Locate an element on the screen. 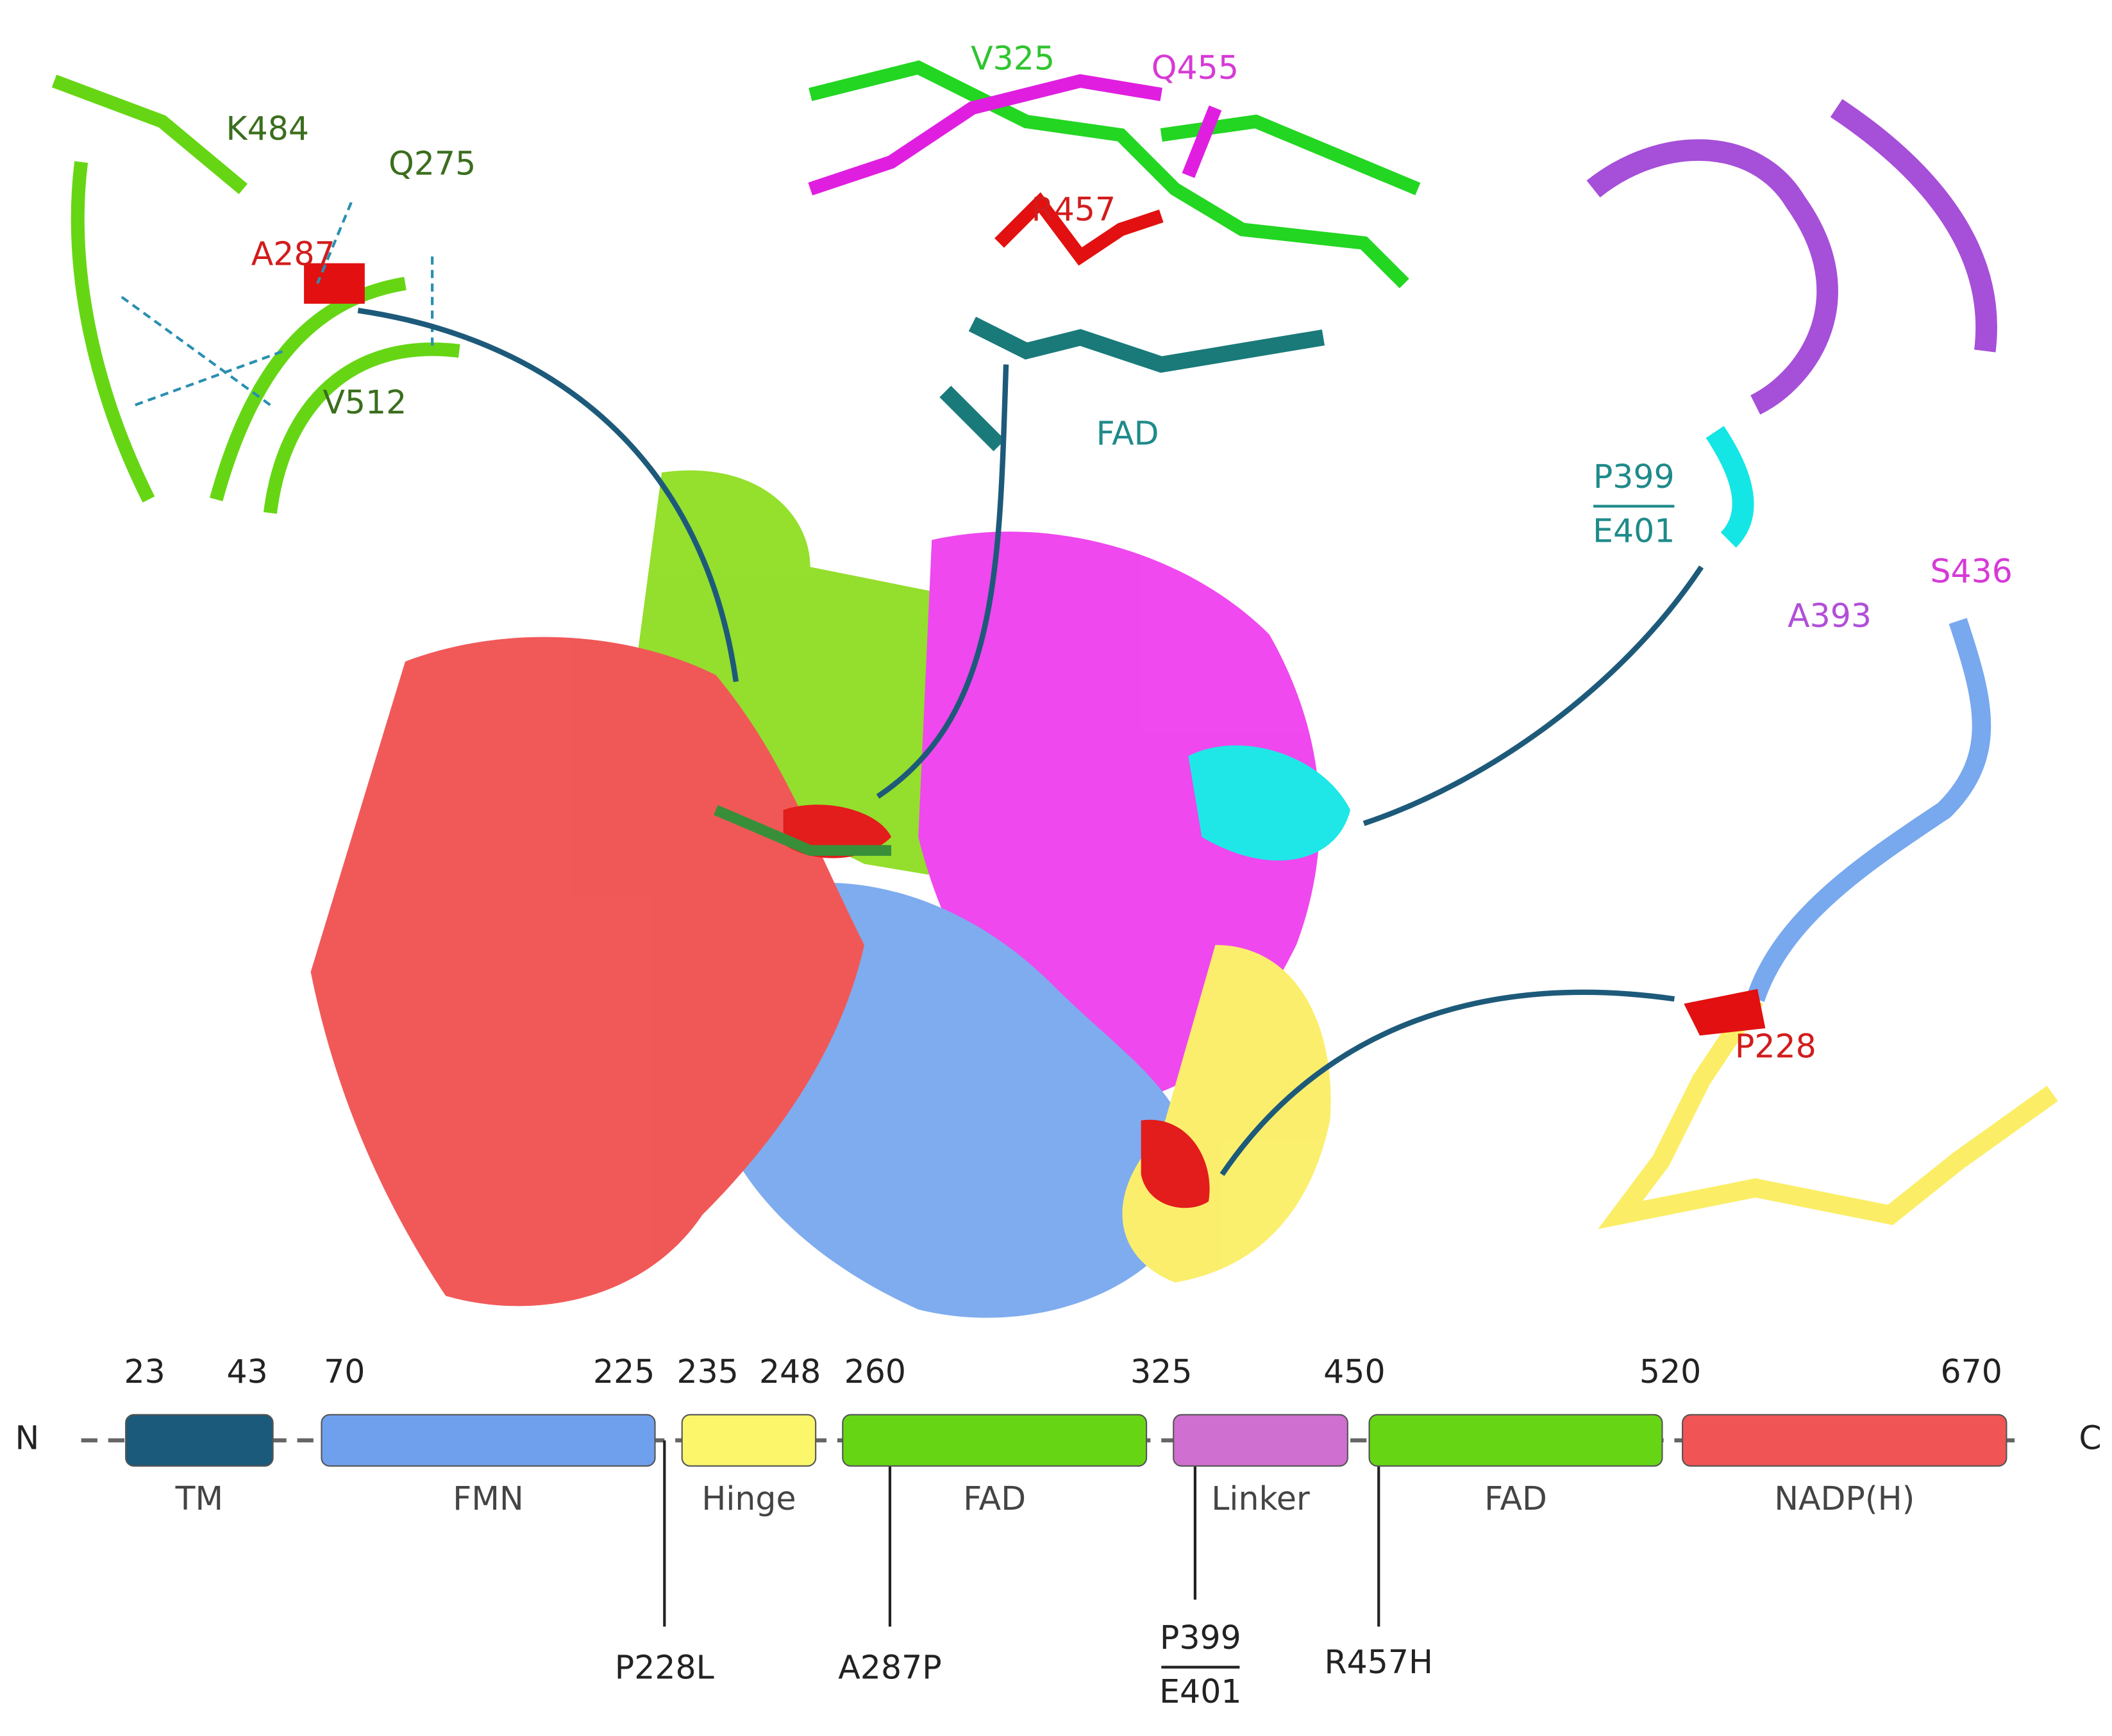 The width and height of the screenshot is (2112, 1736). residue-label: A393 is located at coordinates (1830, 616).